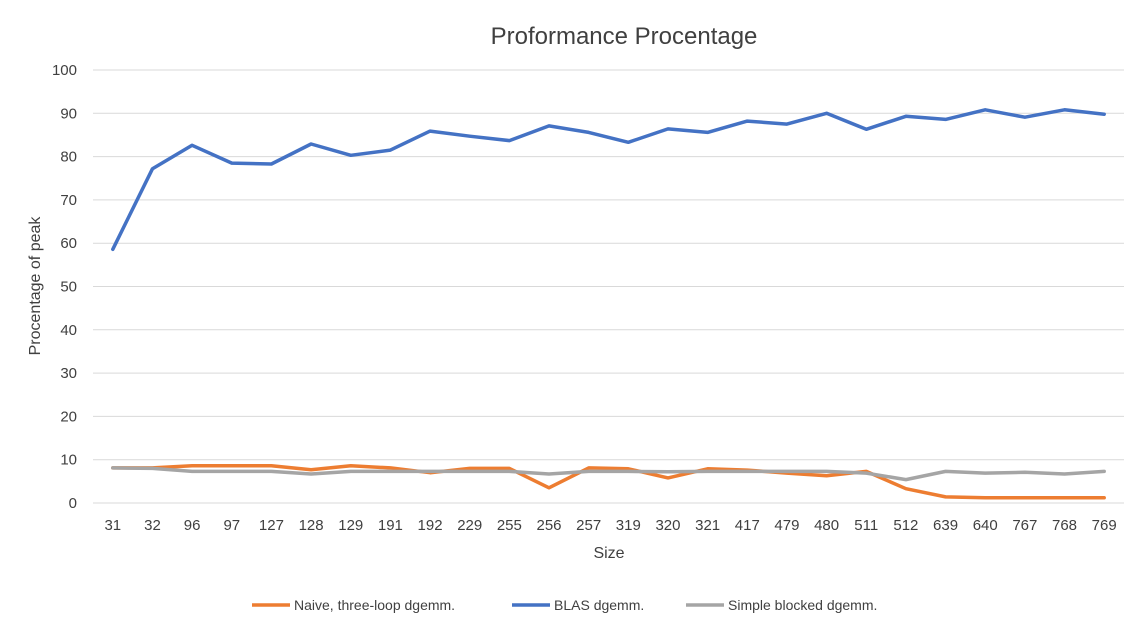 The image size is (1145, 630). Describe the element at coordinates (35, 286) in the screenshot. I see `y-axis-label: Procentage of peak` at that location.